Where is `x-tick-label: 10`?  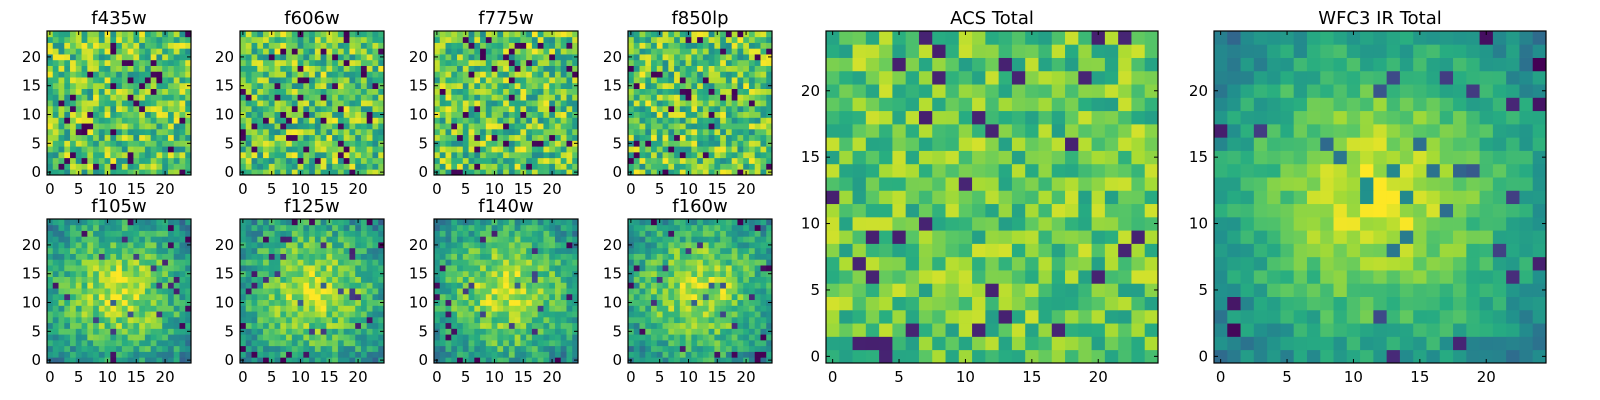
x-tick-label: 10 is located at coordinates (494, 189).